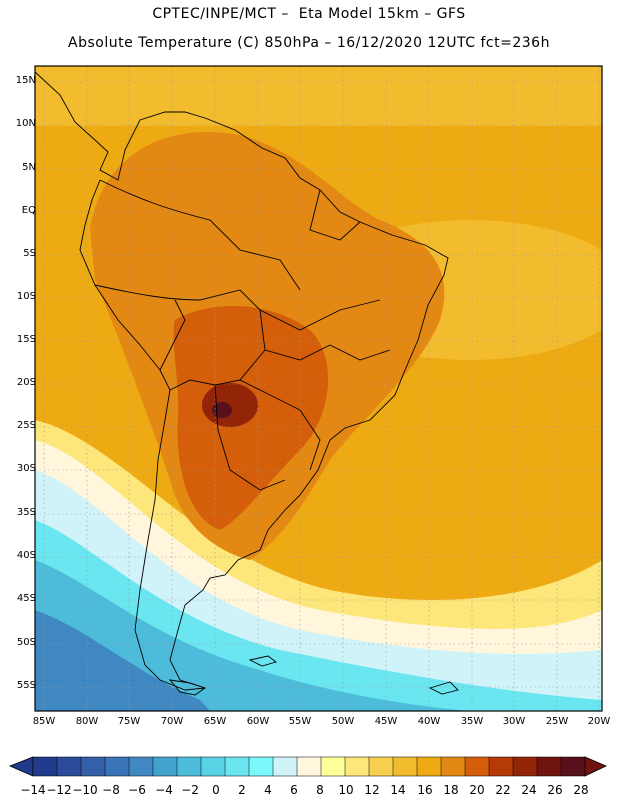 The height and width of the screenshot is (800, 618). What do you see at coordinates (372, 790) in the screenshot?
I see `colorbar-tick-label: 12` at bounding box center [372, 790].